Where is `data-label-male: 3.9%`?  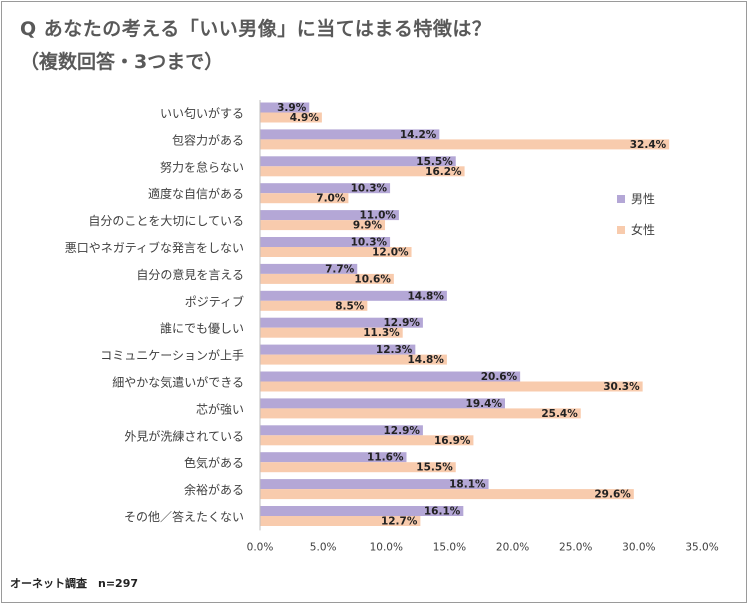
data-label-male: 3.9% is located at coordinates (292, 108).